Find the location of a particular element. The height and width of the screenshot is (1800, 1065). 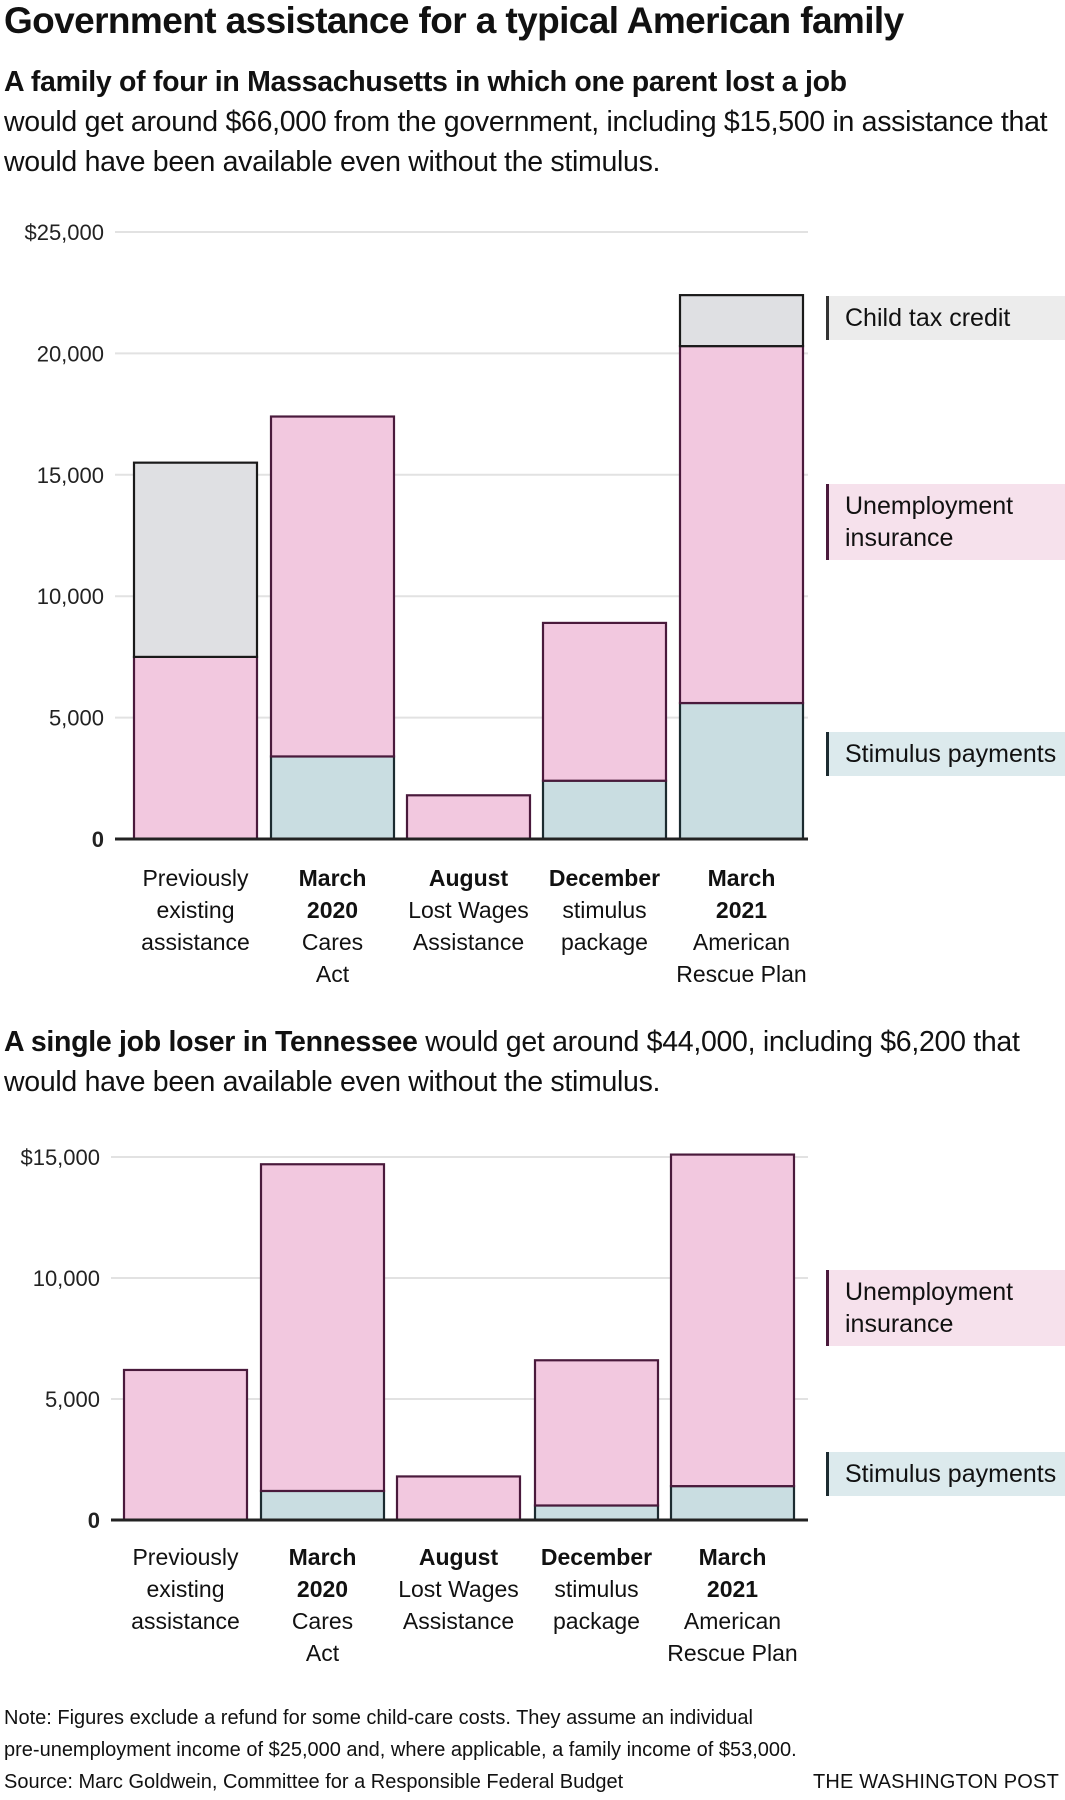

brand-logo: THE WASHINGTON POST is located at coordinates (935, 1782).